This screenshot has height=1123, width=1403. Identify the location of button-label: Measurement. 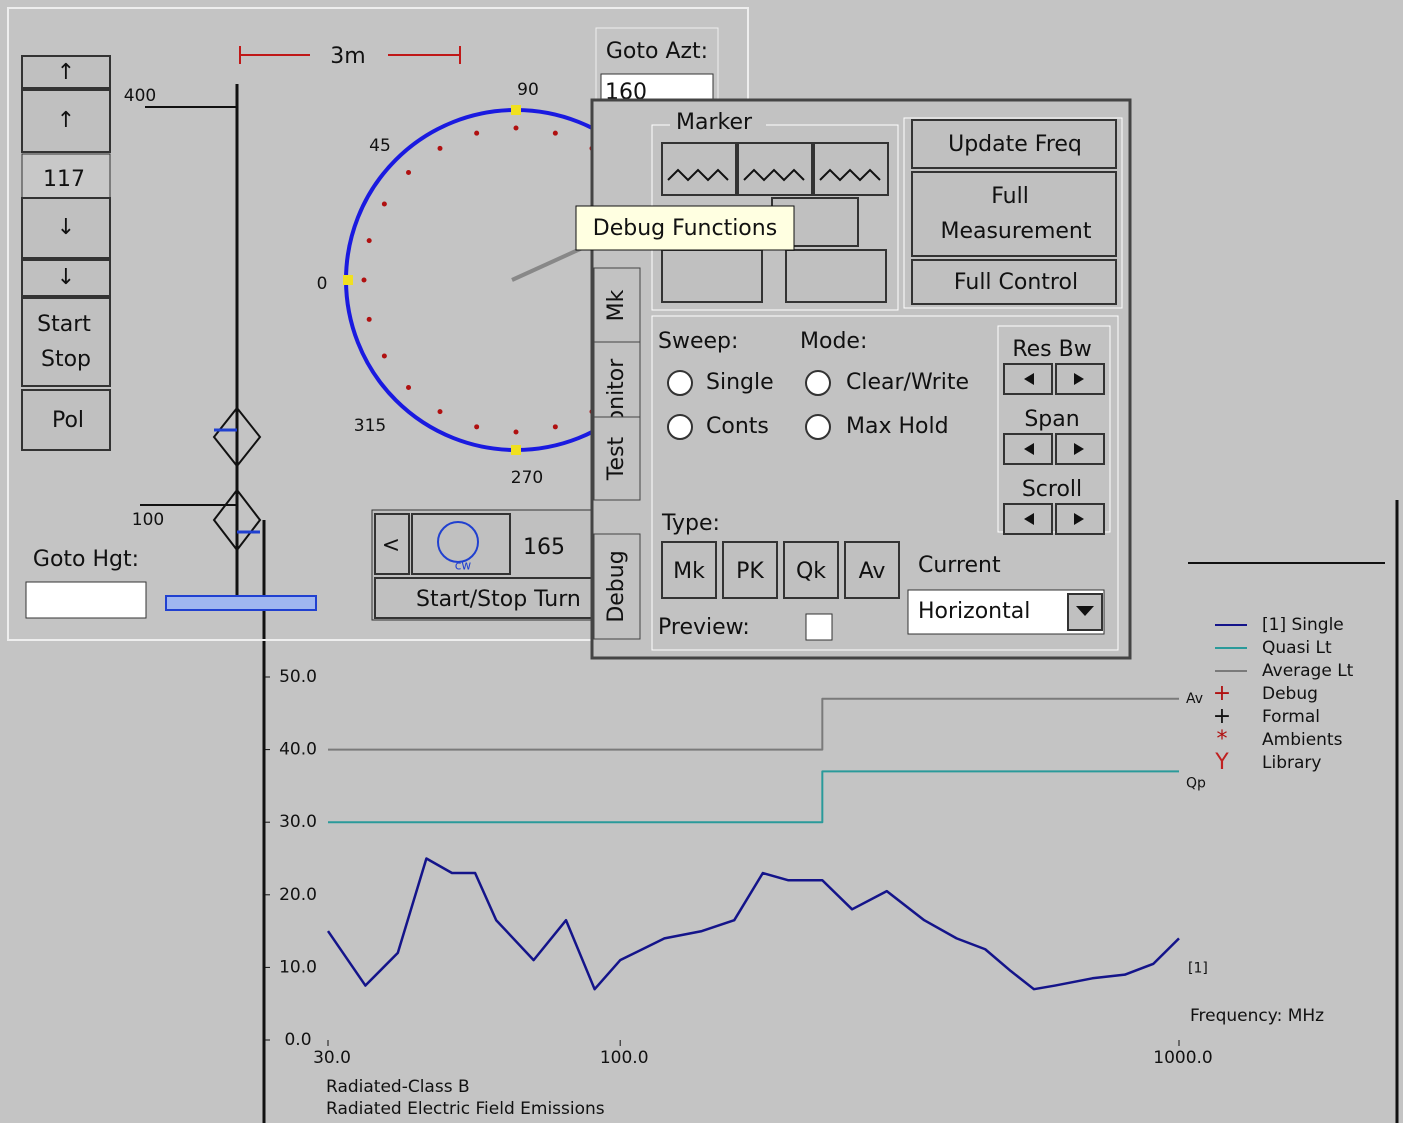
(1015, 231).